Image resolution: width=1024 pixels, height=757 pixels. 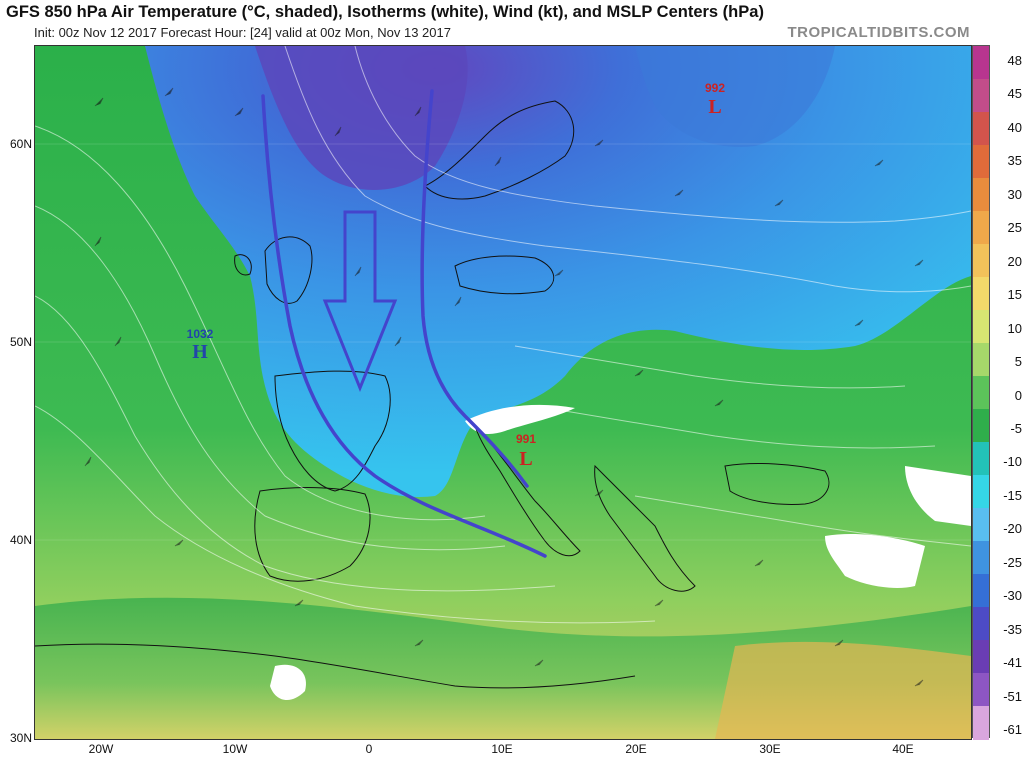 I want to click on colorbar-label: -30, so click(x=1012, y=596).